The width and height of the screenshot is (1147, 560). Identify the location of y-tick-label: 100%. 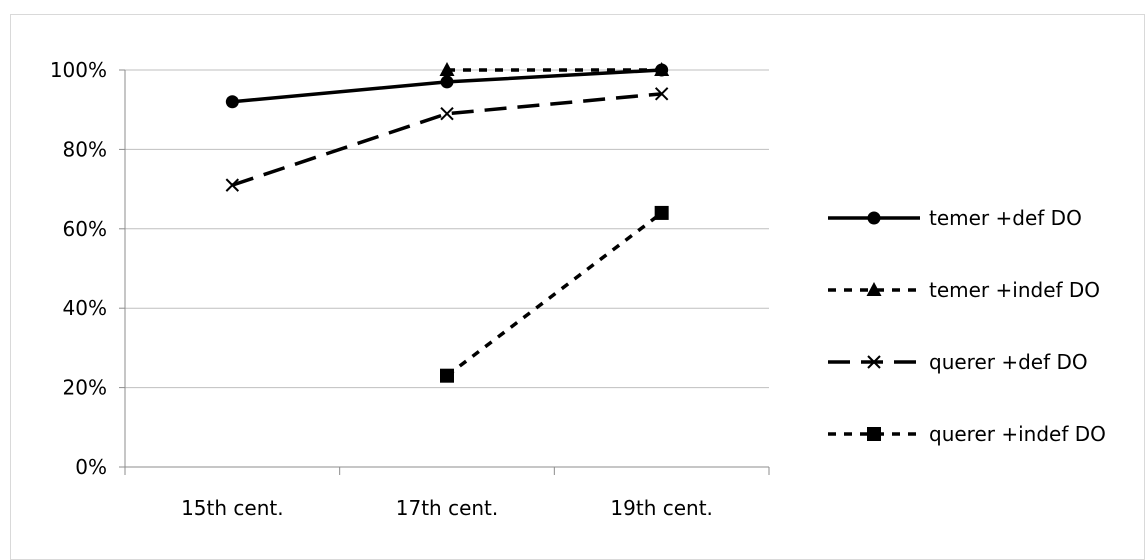
(78, 70).